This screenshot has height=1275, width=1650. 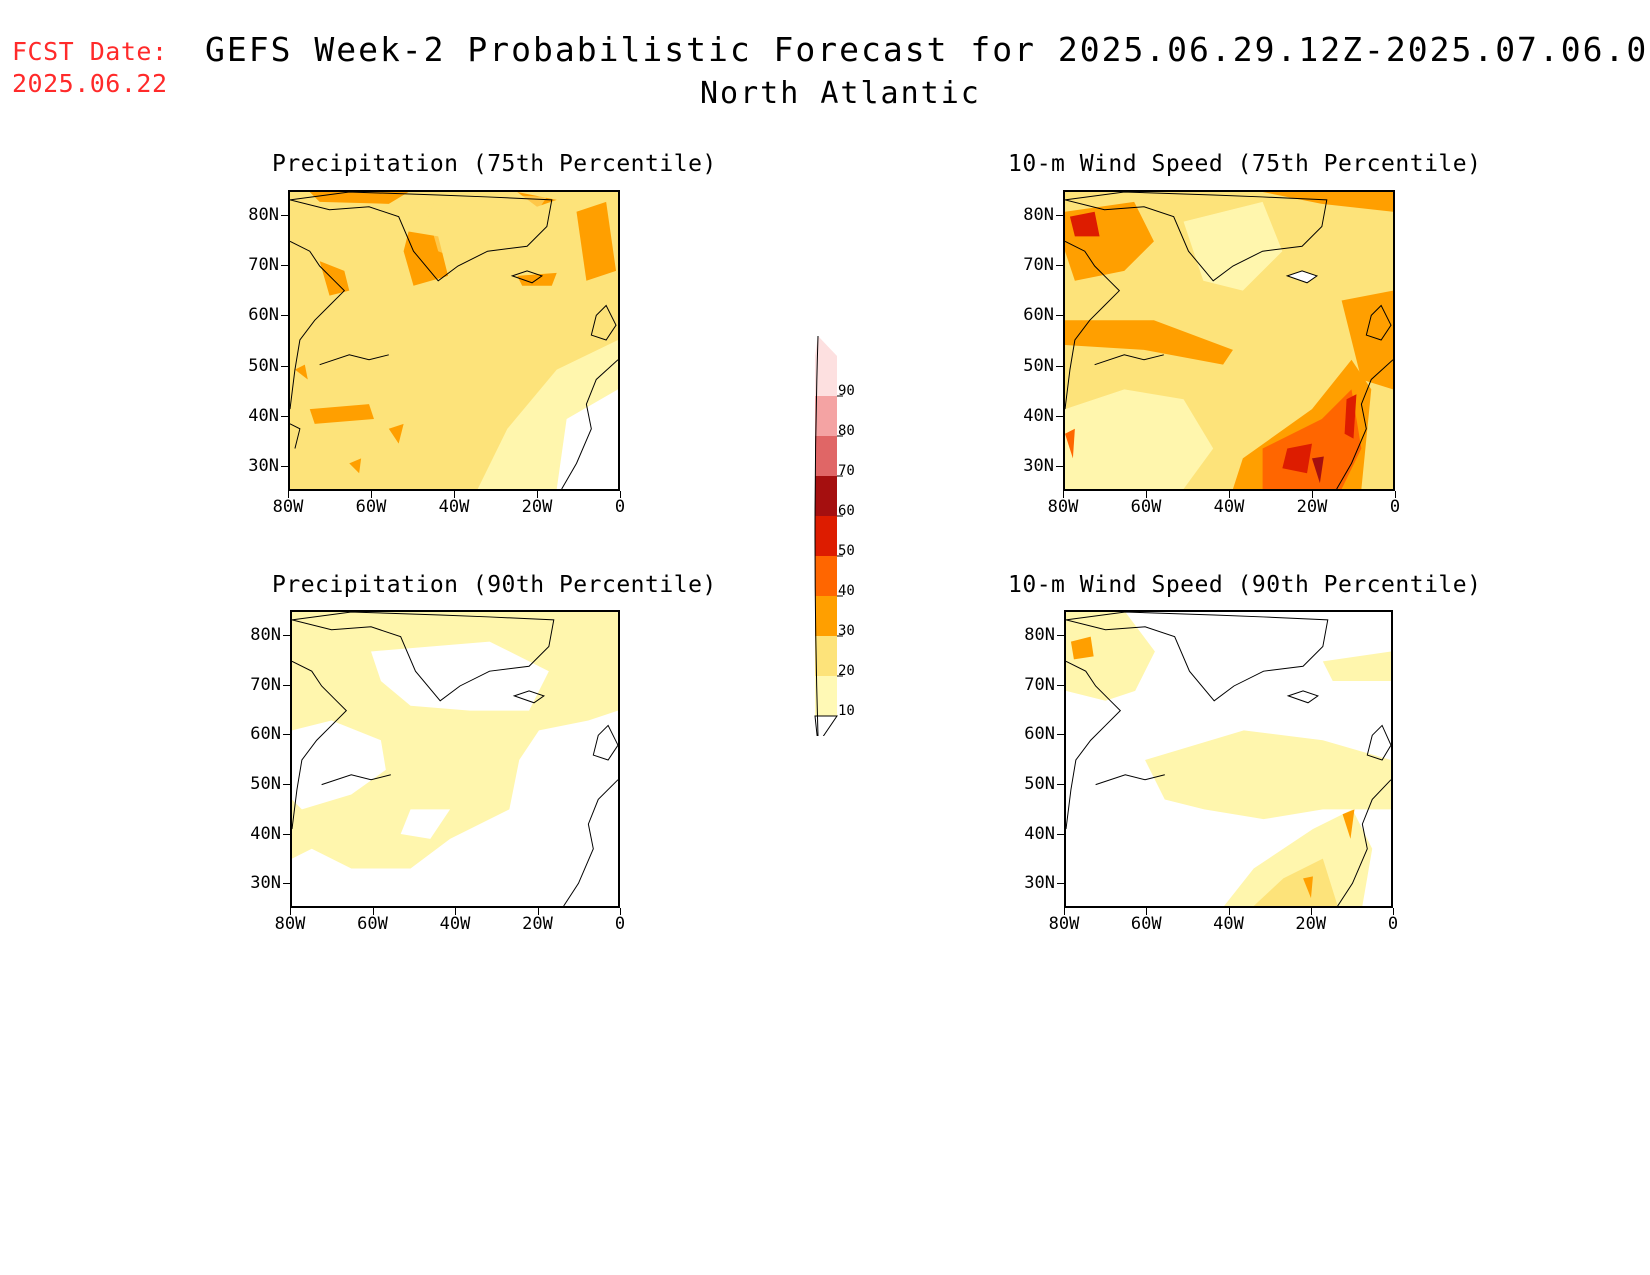 I want to click on colorbar-label: 70, so click(x=846, y=471).